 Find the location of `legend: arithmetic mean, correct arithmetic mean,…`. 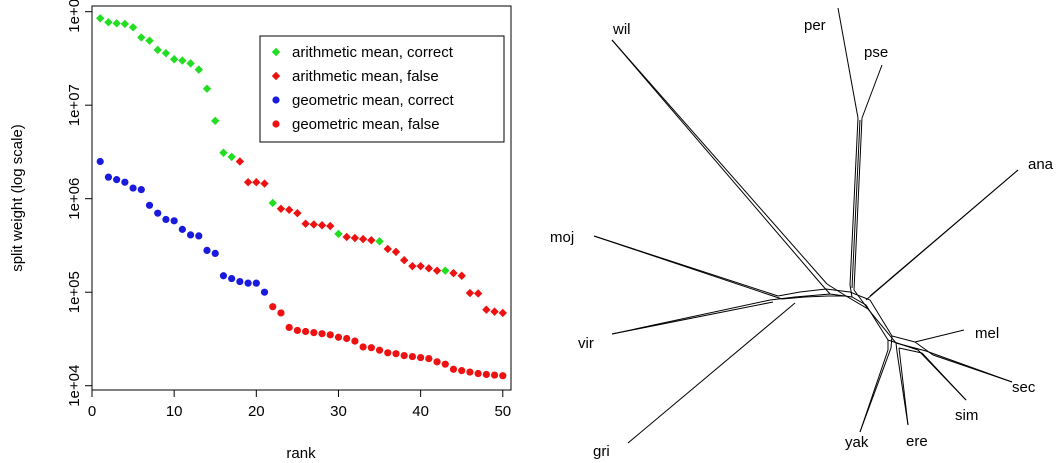

legend: arithmetic mean, correct arithmetic mean,… is located at coordinates (382, 89).